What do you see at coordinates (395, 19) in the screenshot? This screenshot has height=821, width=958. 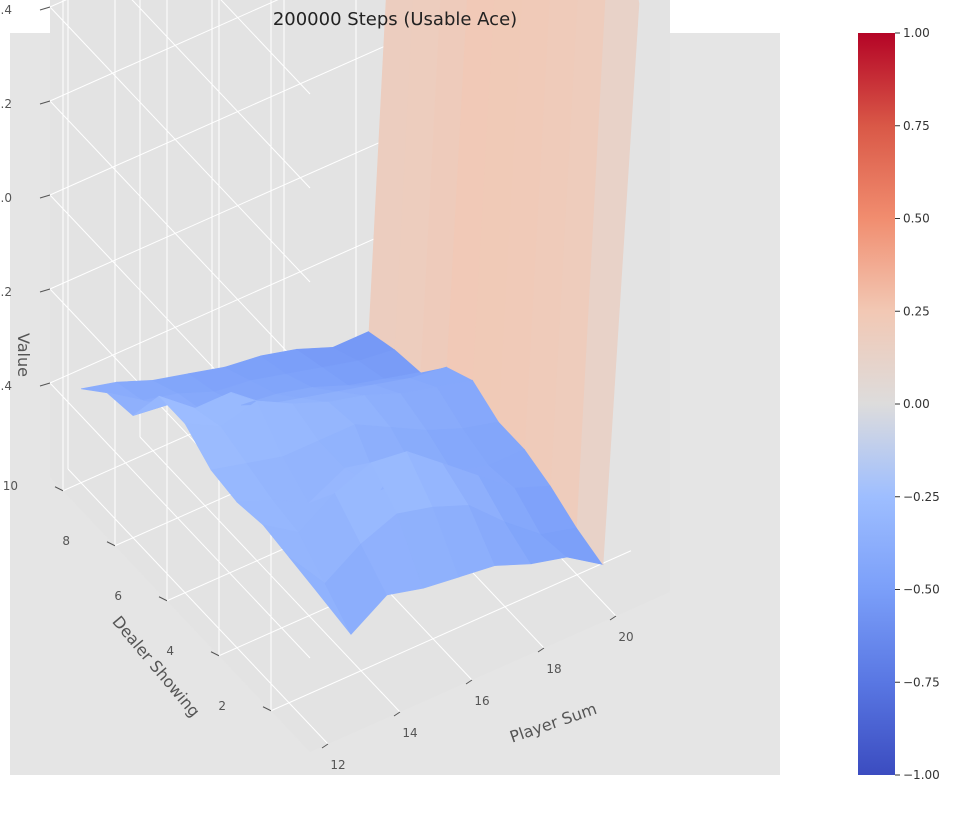 I see `chart-title: 200000 Steps (Usable Ace)` at bounding box center [395, 19].